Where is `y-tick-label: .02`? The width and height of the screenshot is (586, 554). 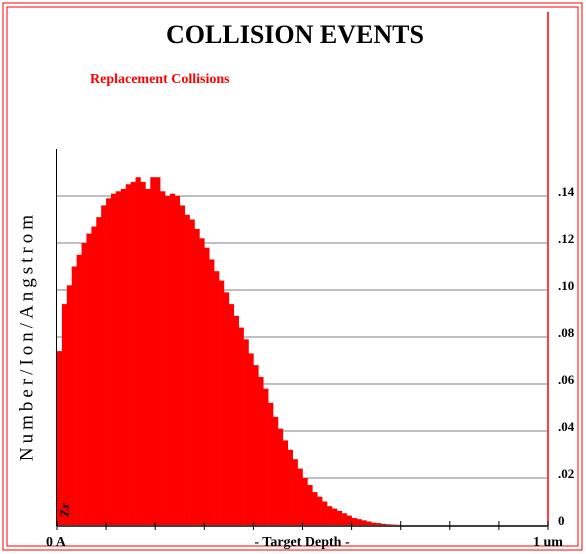 y-tick-label: .02 is located at coordinates (566, 473).